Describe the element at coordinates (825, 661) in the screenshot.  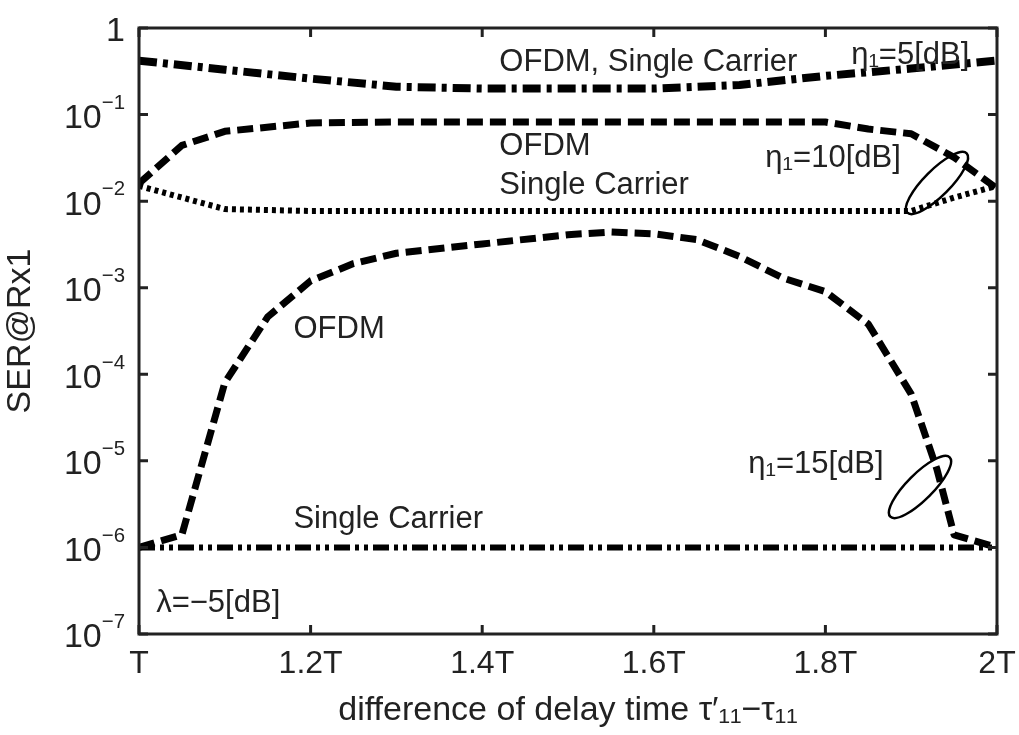
I see `x-tick-label: 1.8T` at that location.